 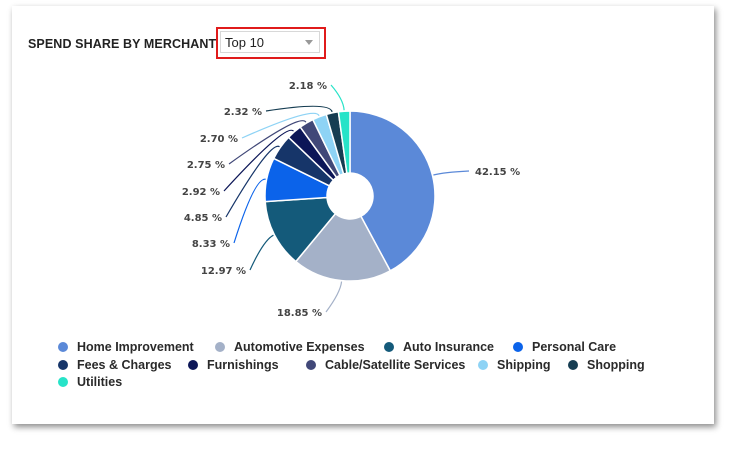 What do you see at coordinates (299, 313) in the screenshot?
I see `data-label: 18.85 %` at bounding box center [299, 313].